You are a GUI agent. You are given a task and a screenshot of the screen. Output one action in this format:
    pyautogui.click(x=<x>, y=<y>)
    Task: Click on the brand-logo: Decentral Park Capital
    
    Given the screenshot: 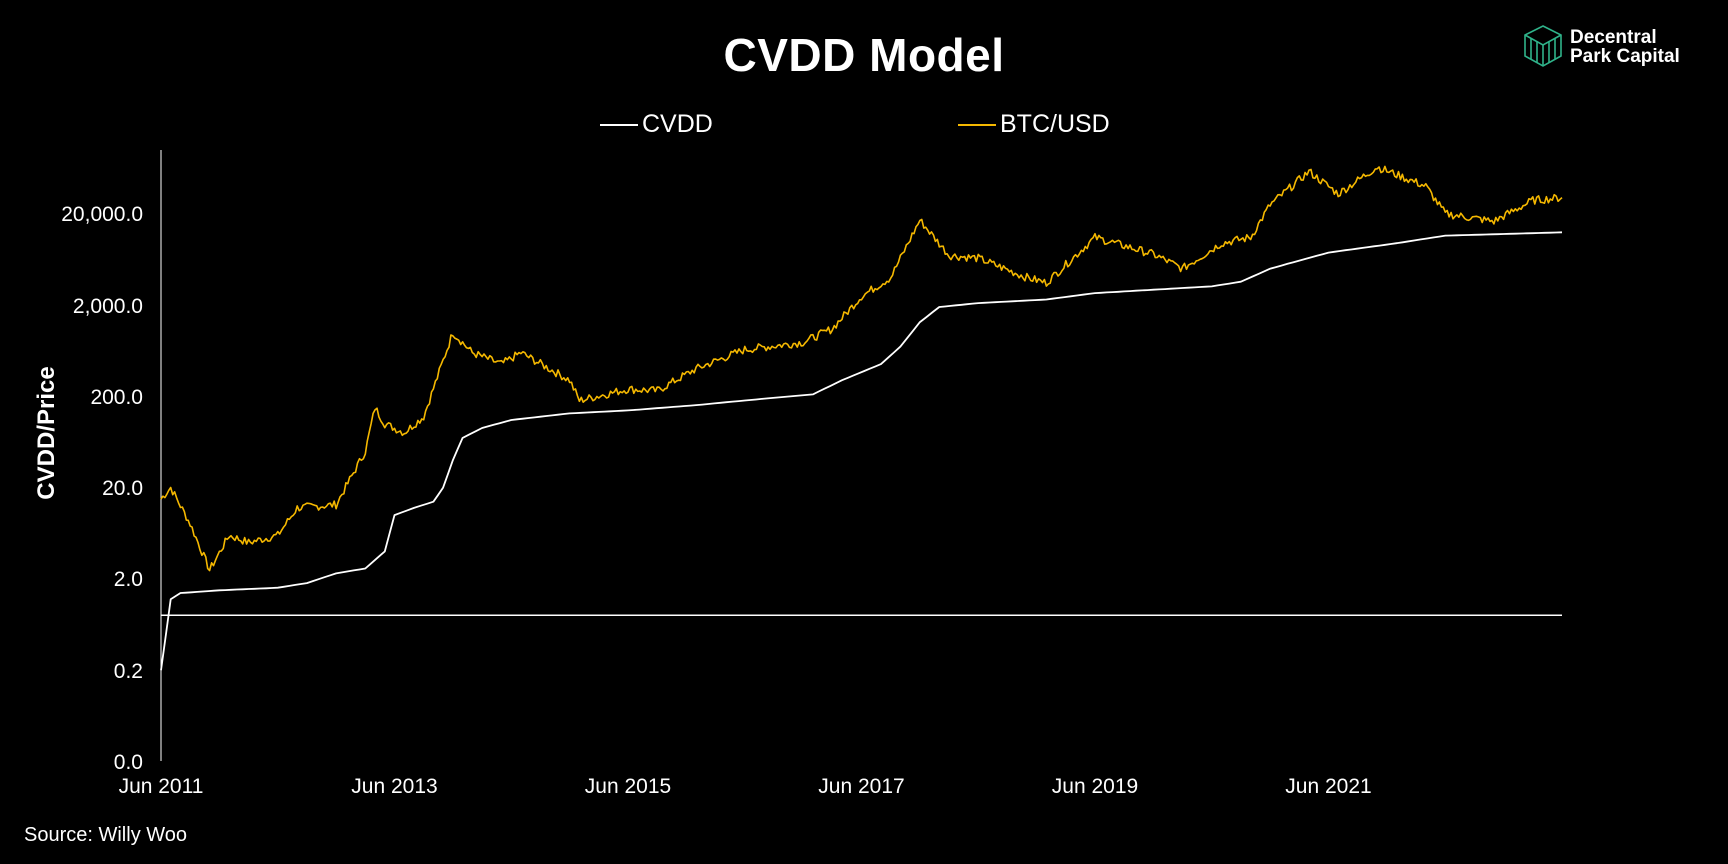 What is the action you would take?
    pyautogui.click(x=1617, y=49)
    